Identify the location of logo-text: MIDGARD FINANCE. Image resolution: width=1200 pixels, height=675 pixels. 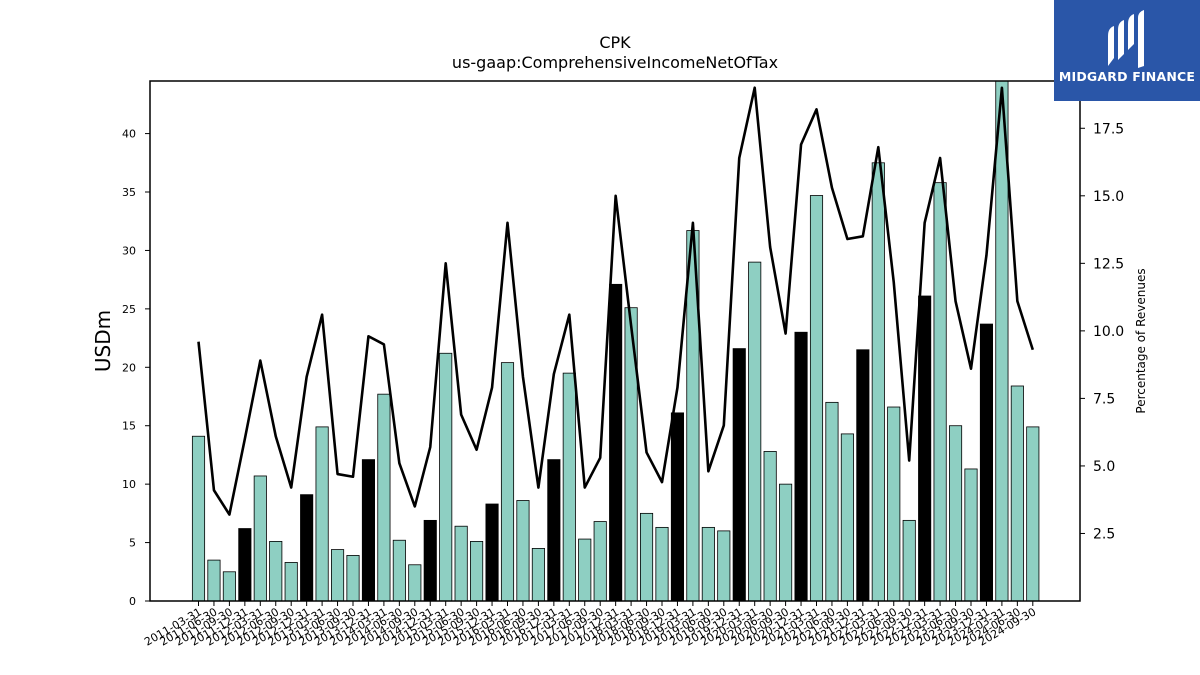
(1127, 76).